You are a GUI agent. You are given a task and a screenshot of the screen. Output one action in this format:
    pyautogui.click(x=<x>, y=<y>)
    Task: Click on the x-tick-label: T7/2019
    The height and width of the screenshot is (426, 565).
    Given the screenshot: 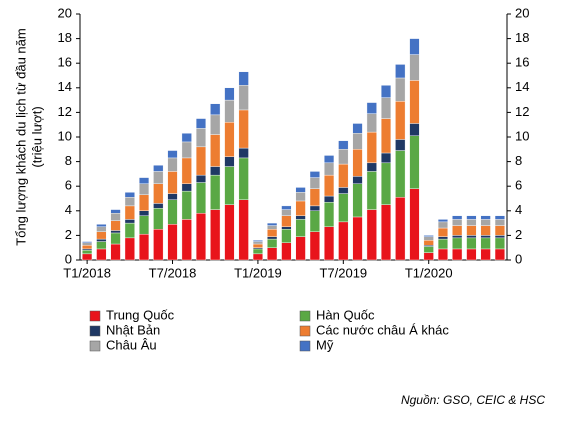 What is the action you would take?
    pyautogui.click(x=343, y=272)
    